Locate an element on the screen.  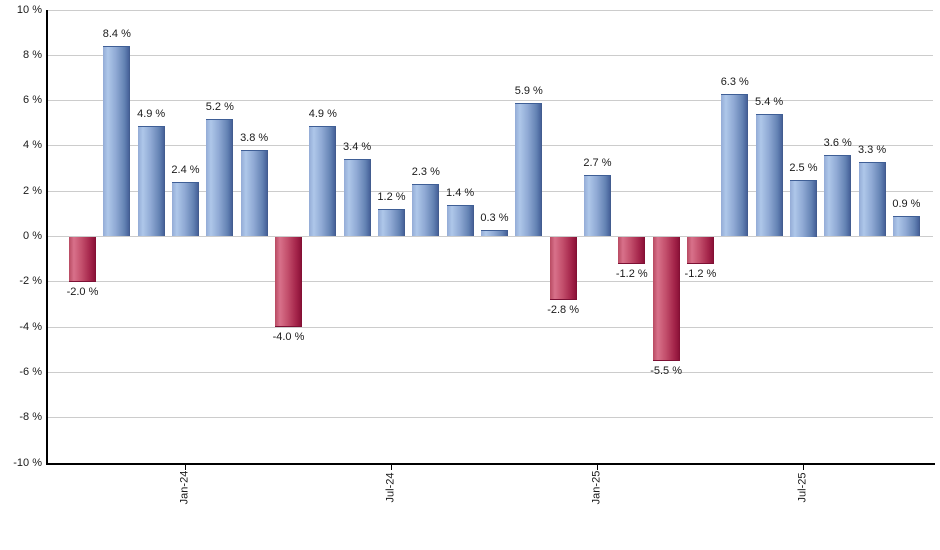
bar-value-label: -2.8 % is located at coordinates (563, 309).